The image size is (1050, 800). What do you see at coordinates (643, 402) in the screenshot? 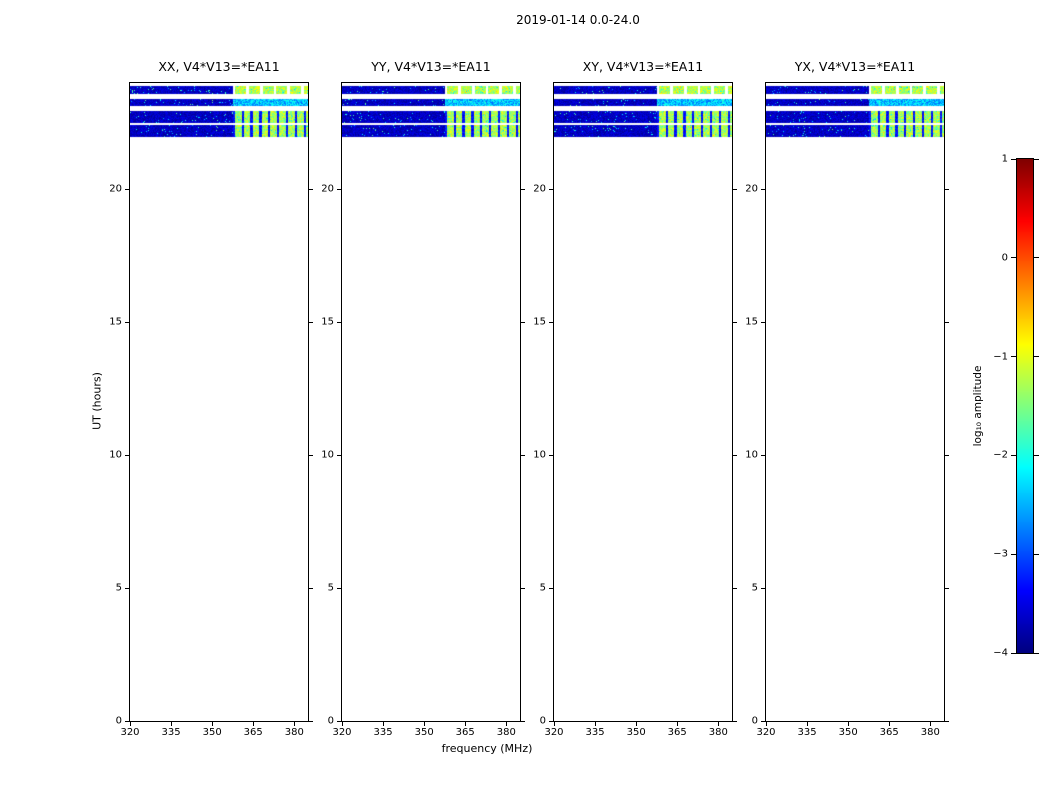
I see `heatmap-canvas-xy` at bounding box center [643, 402].